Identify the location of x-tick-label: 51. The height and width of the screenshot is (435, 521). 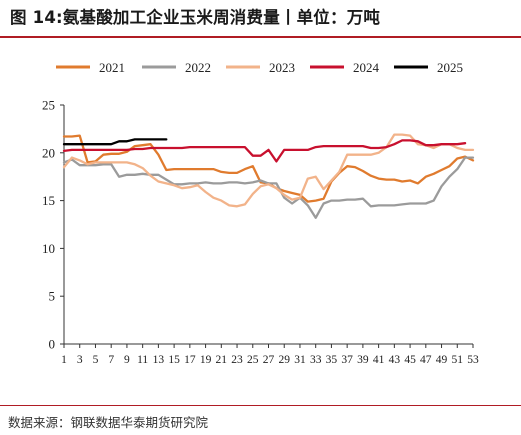
(458, 360).